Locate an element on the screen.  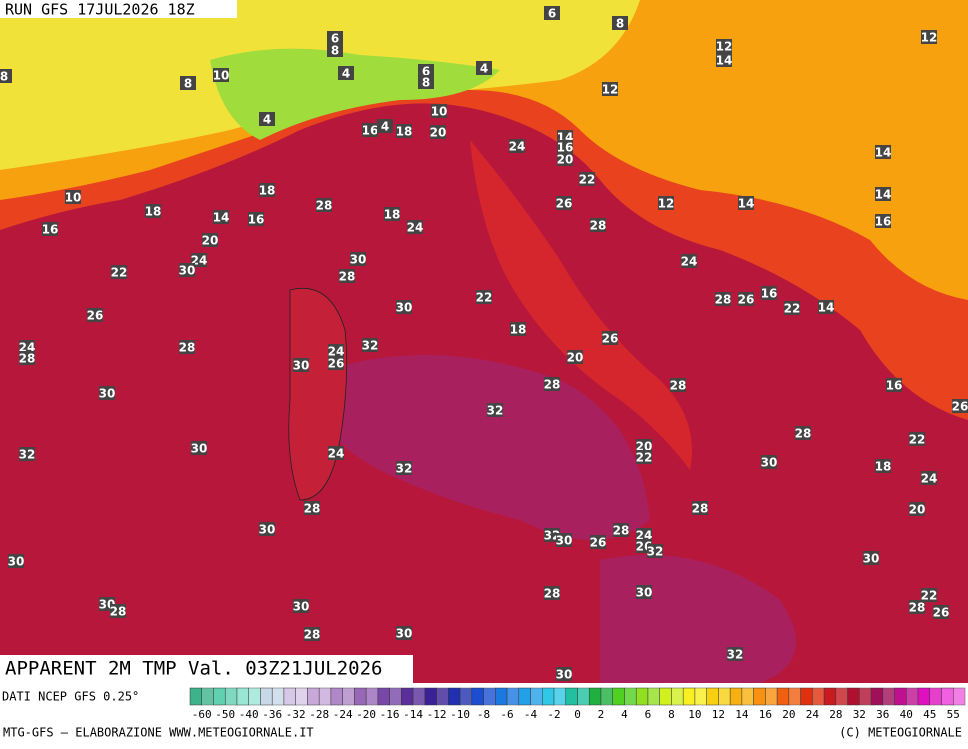
legend-label: -20 is located at coordinates (366, 714).